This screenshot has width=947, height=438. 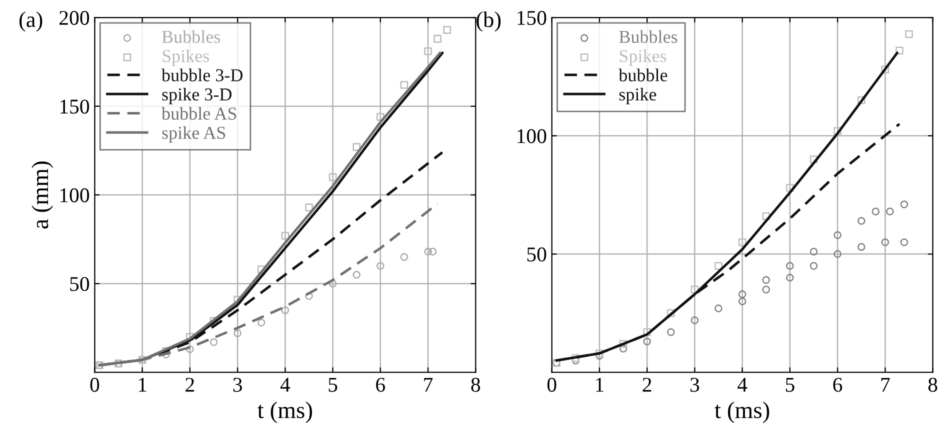 I want to click on chart-title: (b), so click(x=488, y=22).